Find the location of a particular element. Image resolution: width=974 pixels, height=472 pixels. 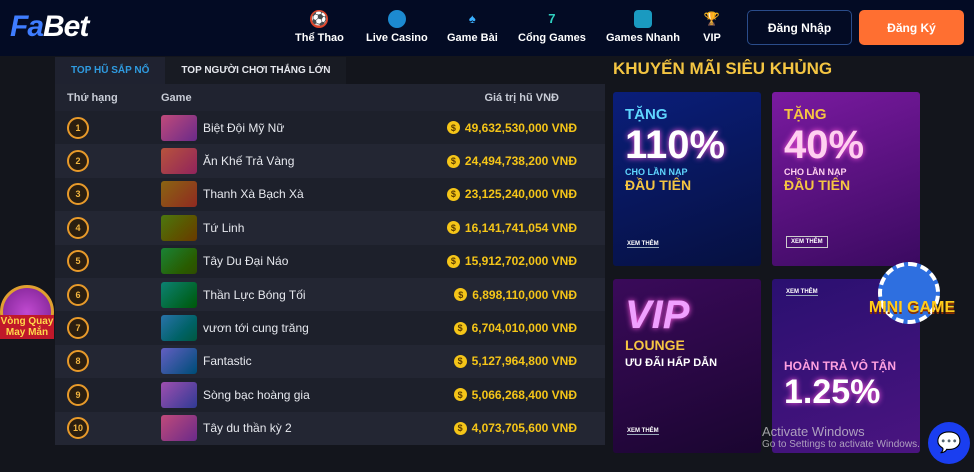

game-name: Tứ Linh is located at coordinates (224, 227).